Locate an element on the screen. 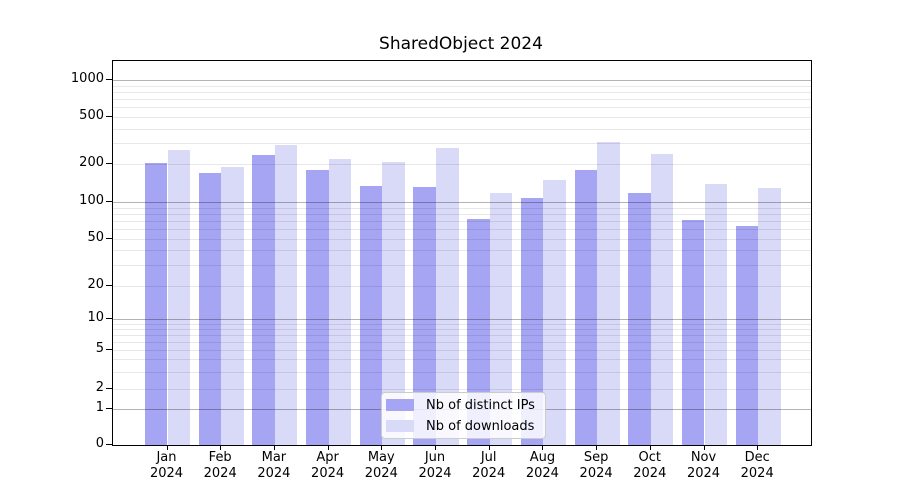 This screenshot has height=500, width=900. y-tick-label-20: 20 is located at coordinates (95, 284).